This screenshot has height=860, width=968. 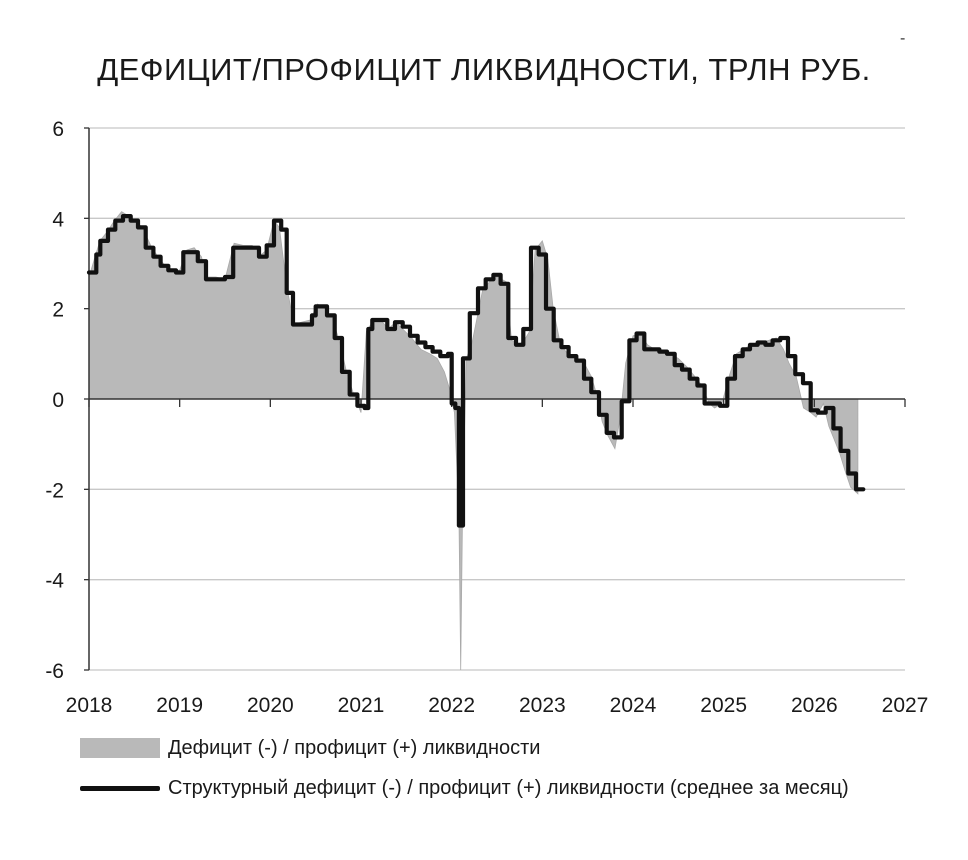 What do you see at coordinates (903, 38) in the screenshot?
I see `title-dash-mark: -` at bounding box center [903, 38].